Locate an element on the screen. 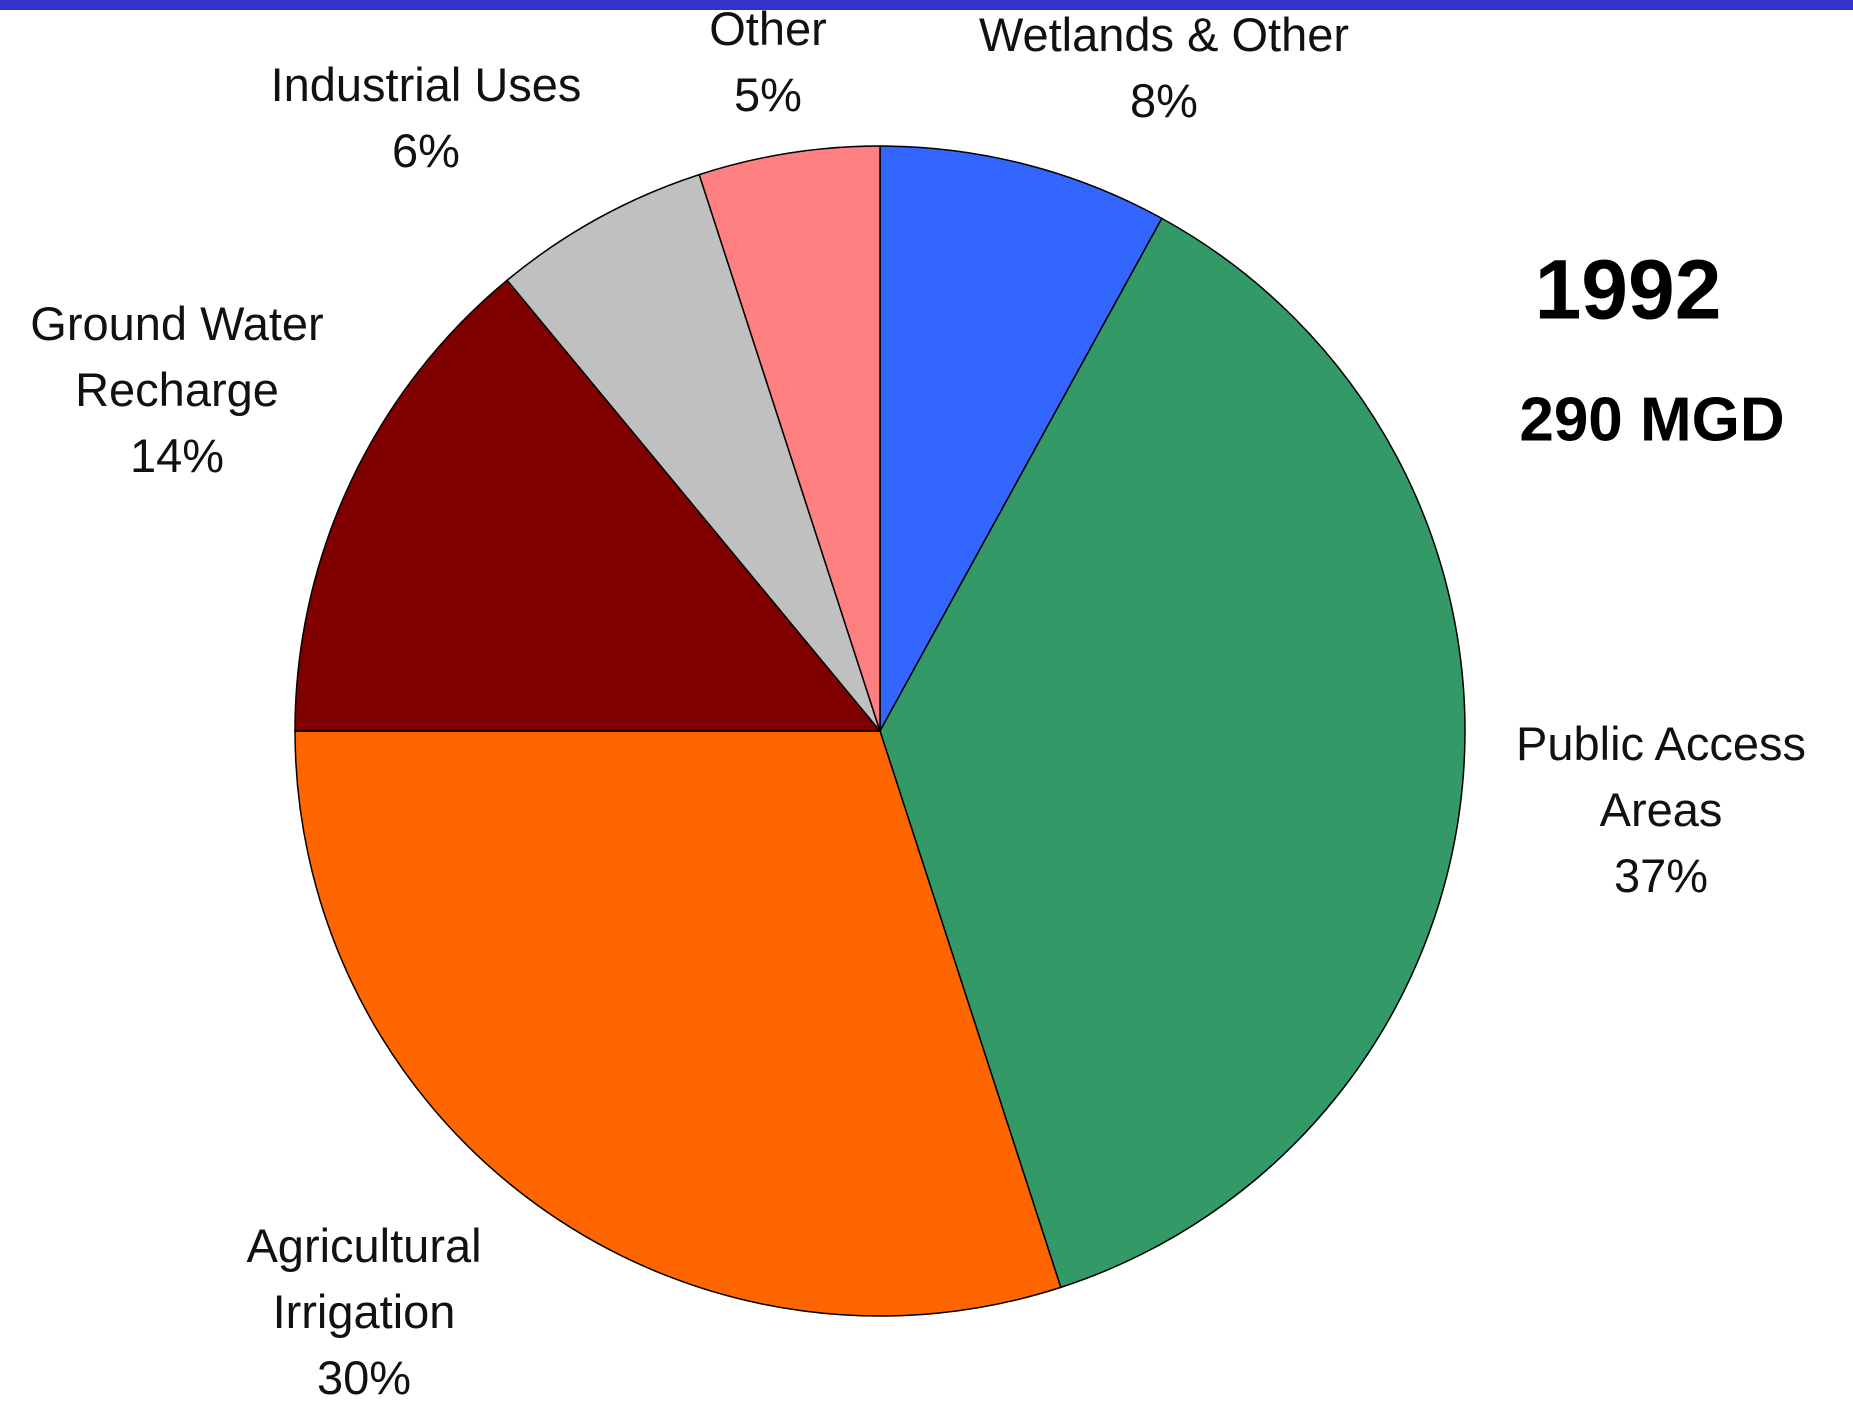 This screenshot has height=1411, width=1853. slice-label: Agricultural Irrigation 30% is located at coordinates (364, 1312).